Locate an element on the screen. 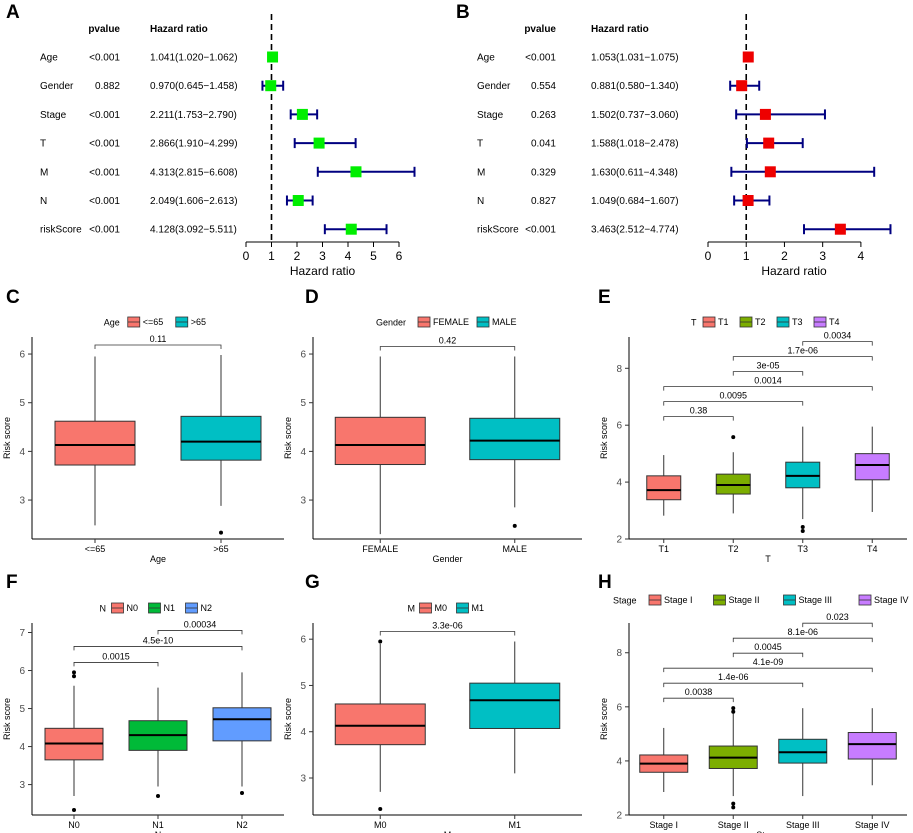 Image resolution: width=913 pixels, height=833 pixels. forest-a-x-tick-label: 1 is located at coordinates (271, 256).